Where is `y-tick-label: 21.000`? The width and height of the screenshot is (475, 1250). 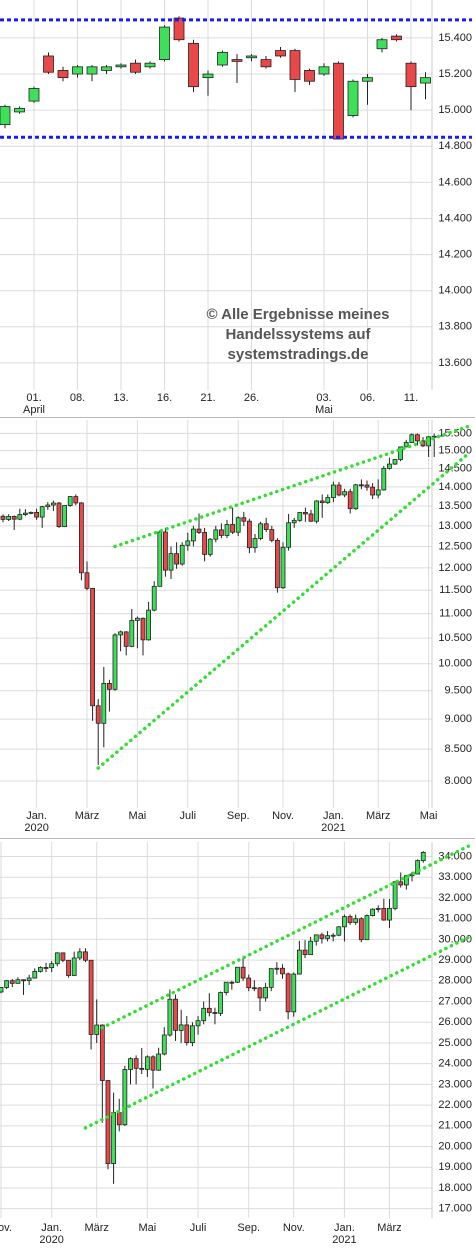
y-tick-label: 21.000 is located at coordinates (455, 1126).